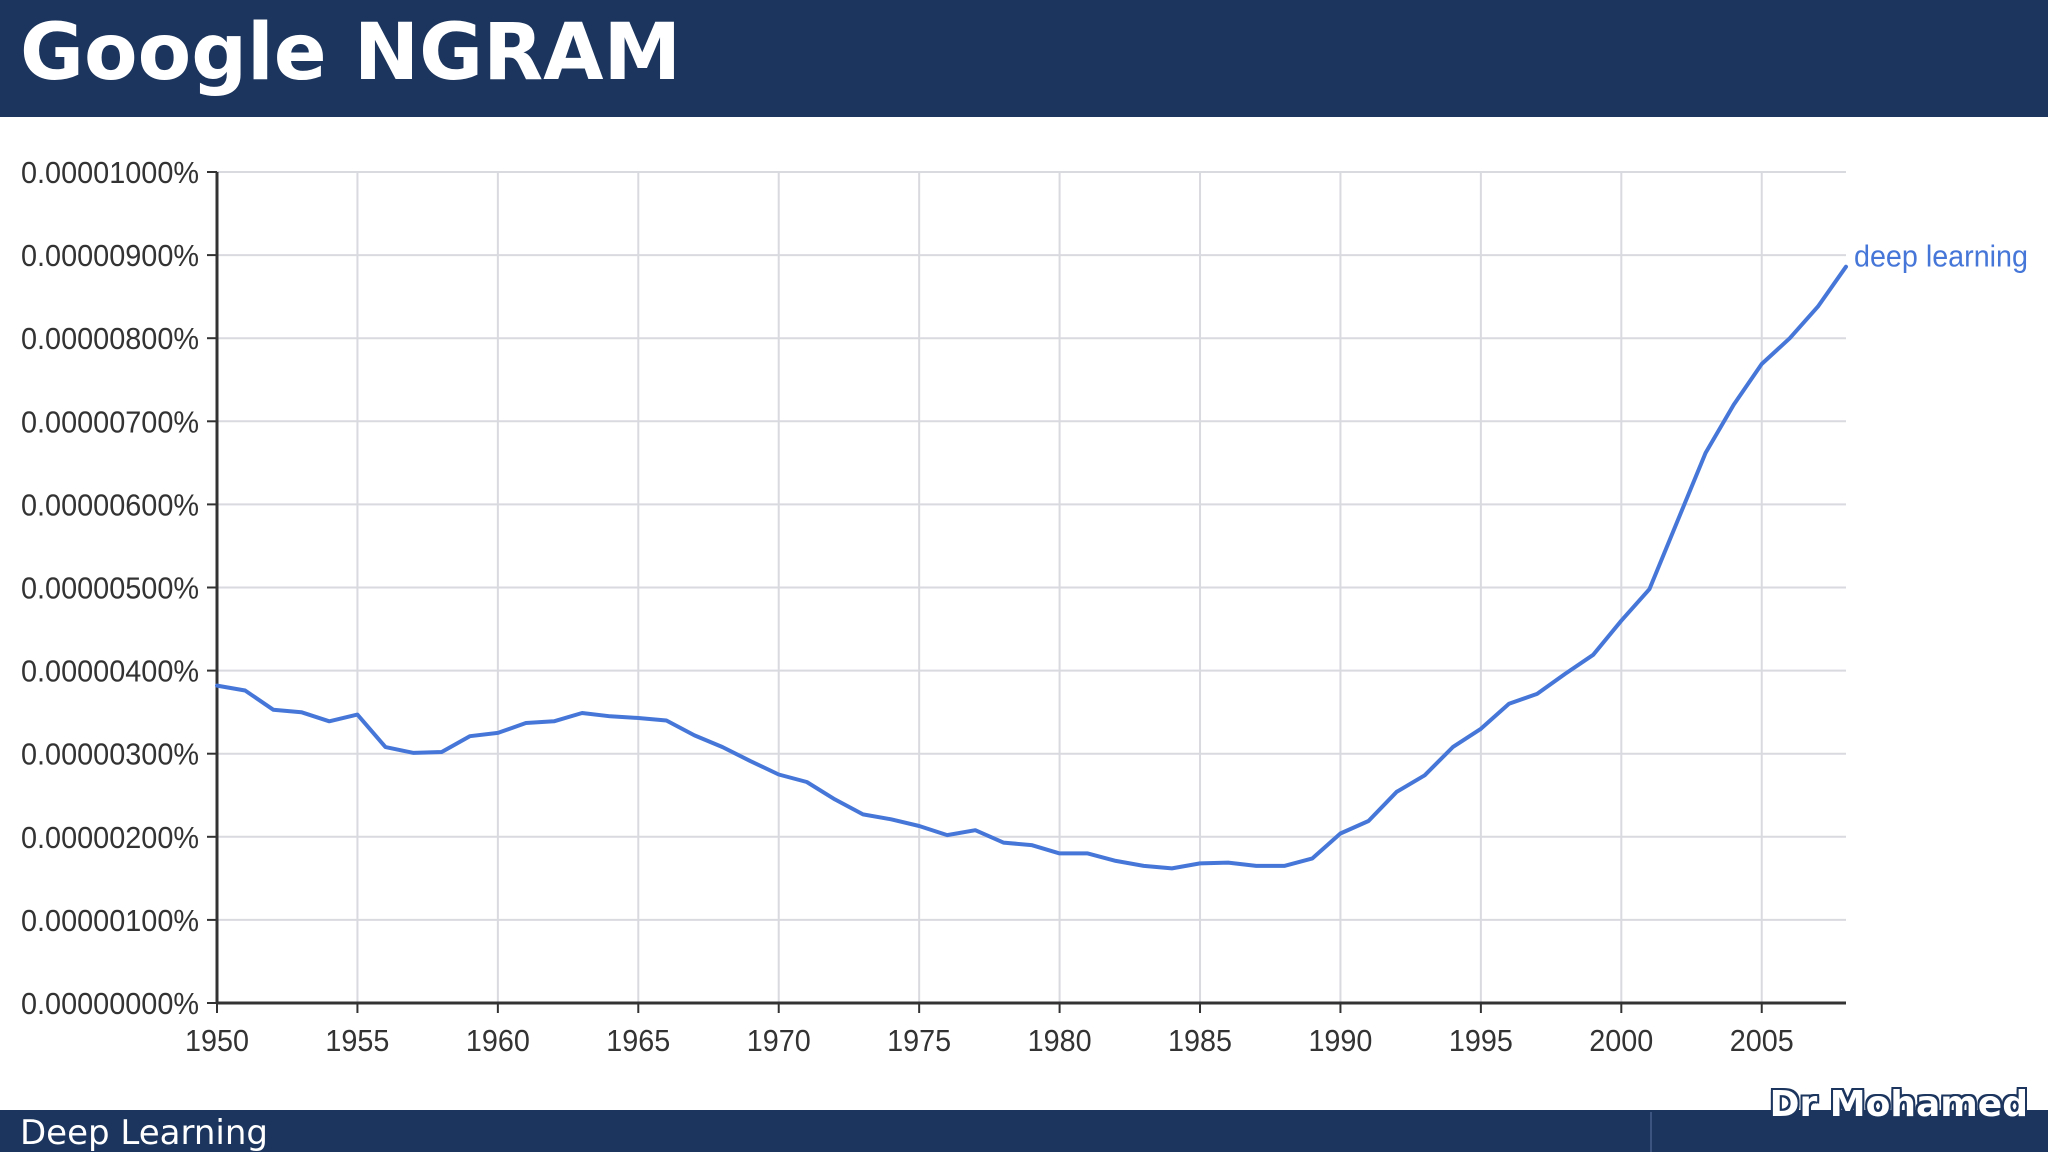 Image resolution: width=2048 pixels, height=1153 pixels. Describe the element at coordinates (110, 504) in the screenshot. I see `y-tick-label: 0.00000600%` at that location.